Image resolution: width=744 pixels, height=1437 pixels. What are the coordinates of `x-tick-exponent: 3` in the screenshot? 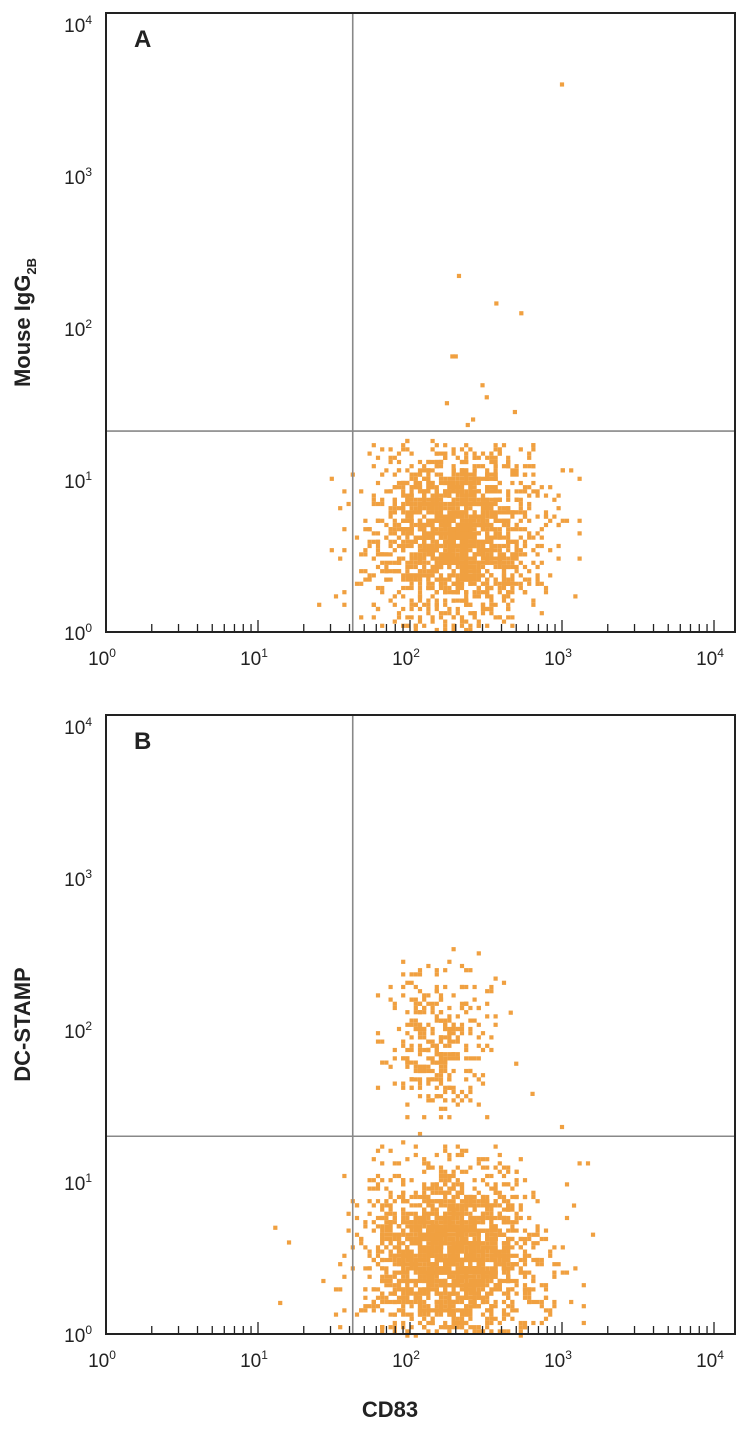 It's located at (568, 653).